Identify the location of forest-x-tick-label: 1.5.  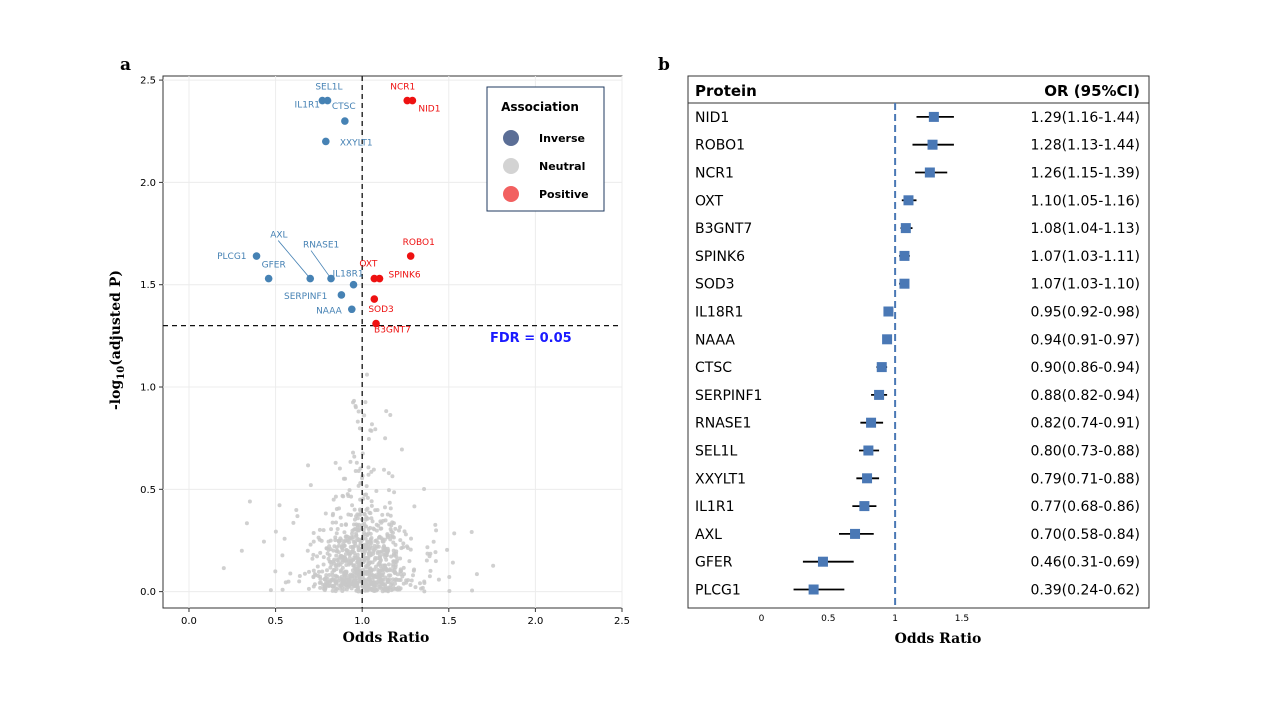
(962, 619).